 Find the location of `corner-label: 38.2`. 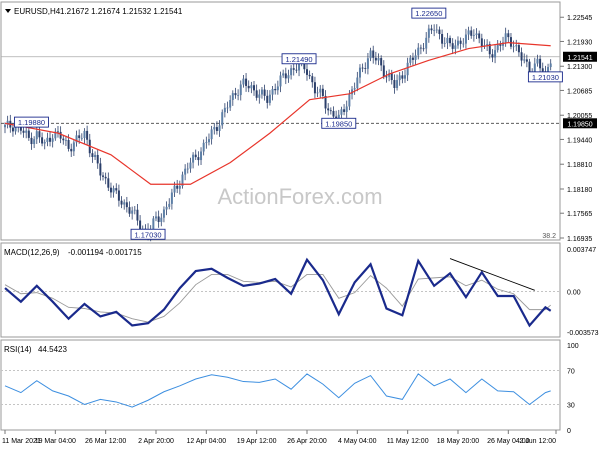

corner-label: 38.2 is located at coordinates (549, 236).